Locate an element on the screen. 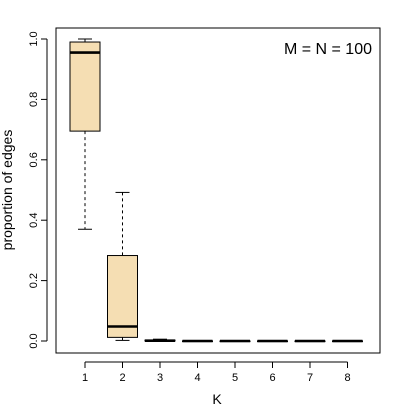 The image size is (407, 407). y-axis-title: proportion of edges is located at coordinates (7, 190).